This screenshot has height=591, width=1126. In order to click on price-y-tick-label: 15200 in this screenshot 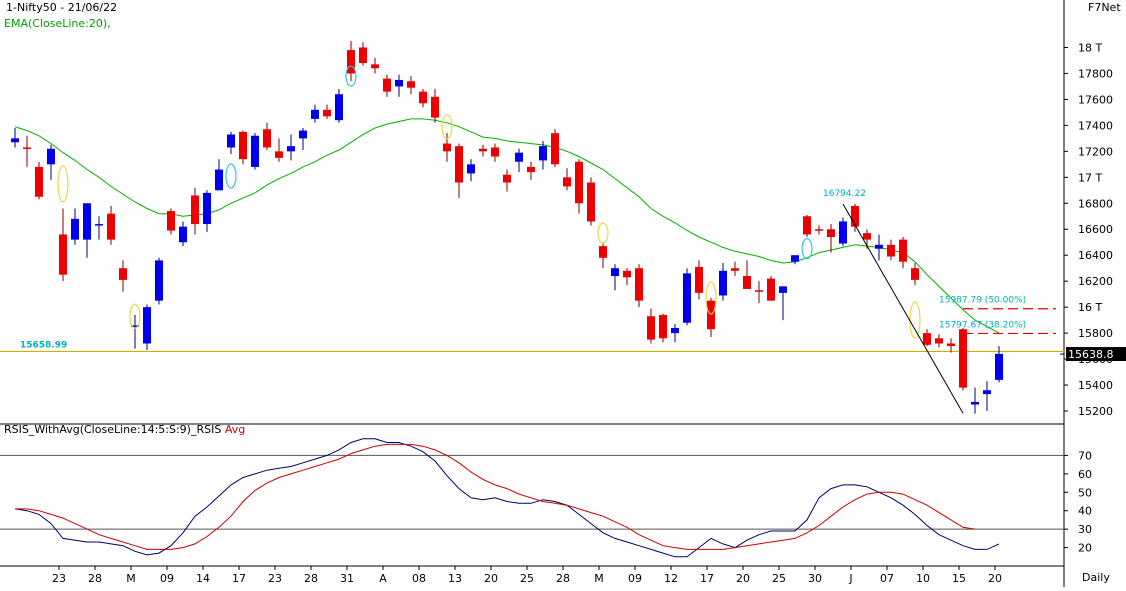, I will do `click(1095, 411)`.